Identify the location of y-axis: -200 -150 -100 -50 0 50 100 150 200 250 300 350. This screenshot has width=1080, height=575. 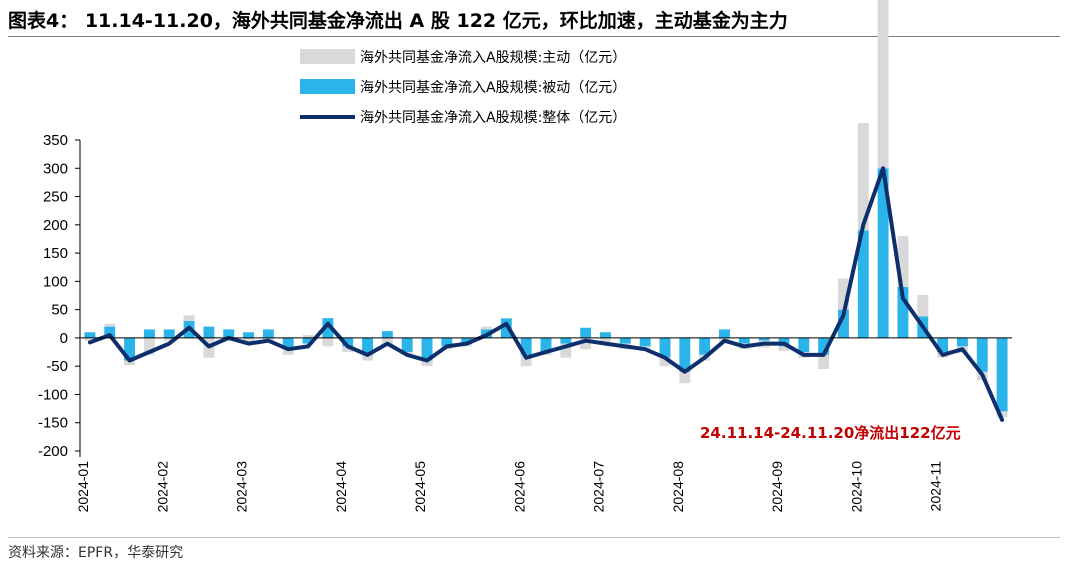
(59, 296).